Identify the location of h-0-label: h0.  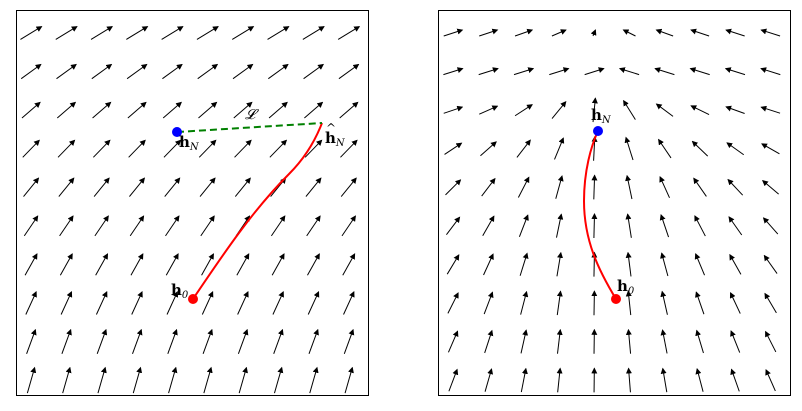
(625, 288).